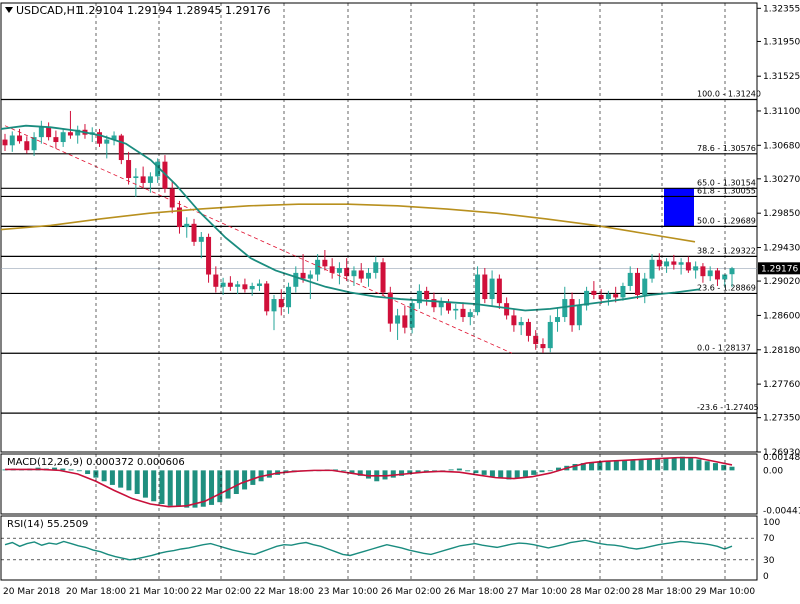 Image resolution: width=800 pixels, height=604 pixels. Describe the element at coordinates (781, 419) in the screenshot. I see `y-tick-label: 1.27350` at that location.